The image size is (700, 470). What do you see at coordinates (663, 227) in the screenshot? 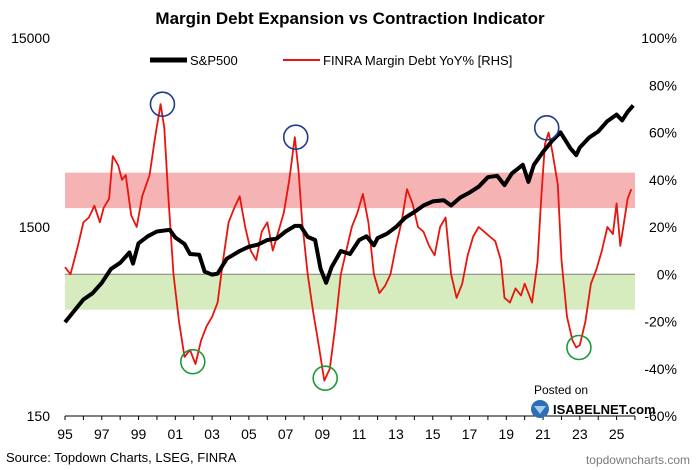
I see `right-tick-label: 20%` at bounding box center [663, 227].